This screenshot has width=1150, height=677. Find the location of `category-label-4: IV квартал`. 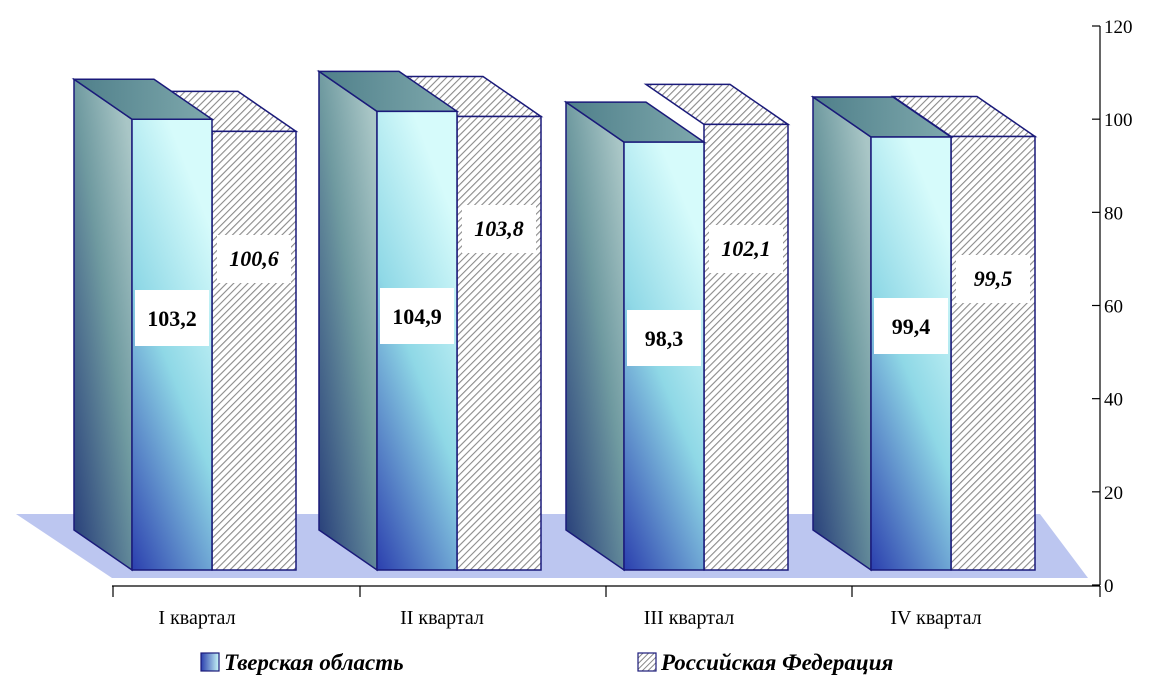

category-label-4: IV квартал is located at coordinates (935, 618).